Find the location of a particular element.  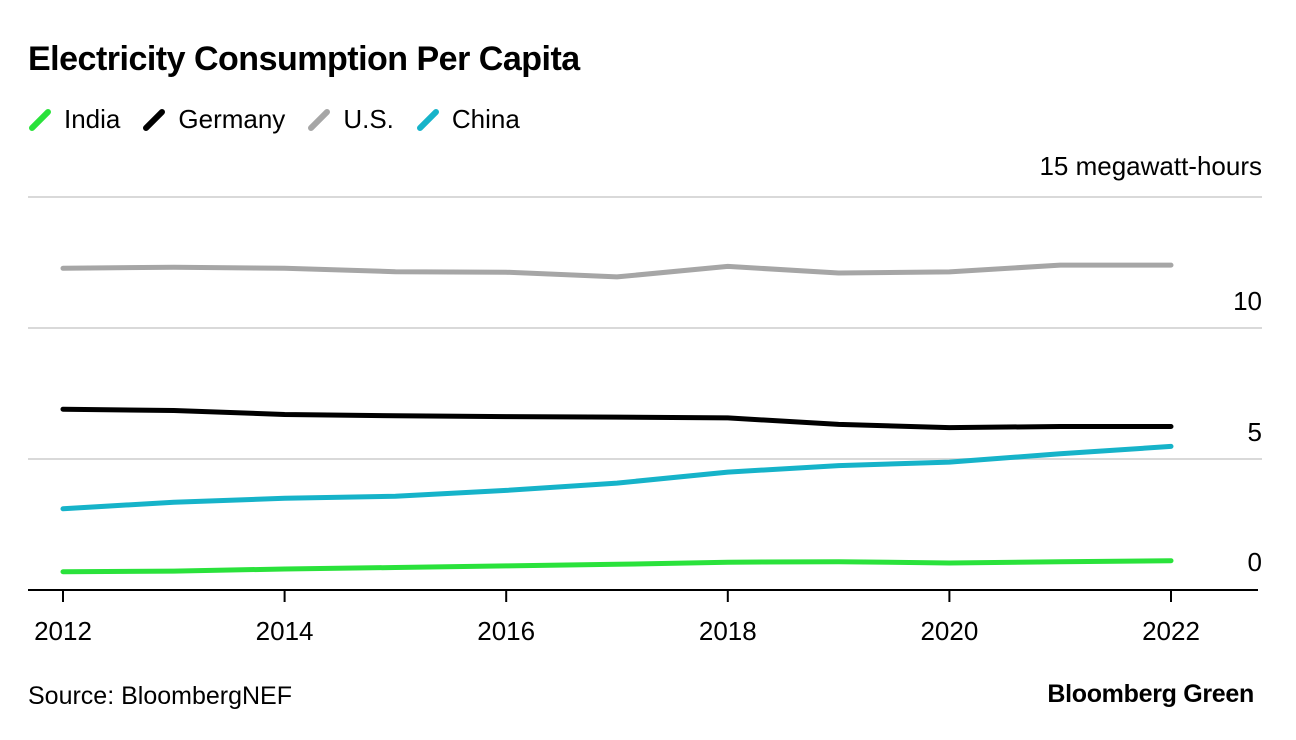

legend-label-us: U.S. is located at coordinates (368, 119).